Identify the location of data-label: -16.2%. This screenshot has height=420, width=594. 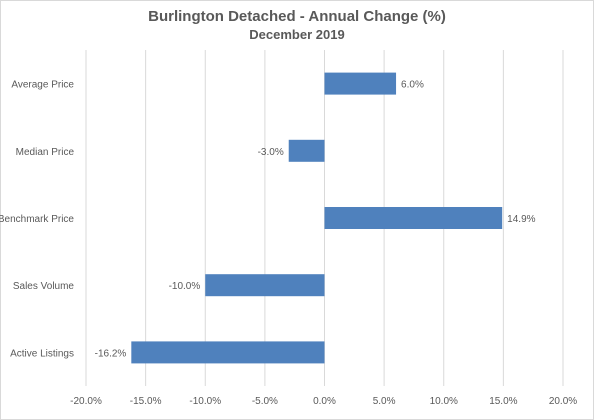
(111, 353).